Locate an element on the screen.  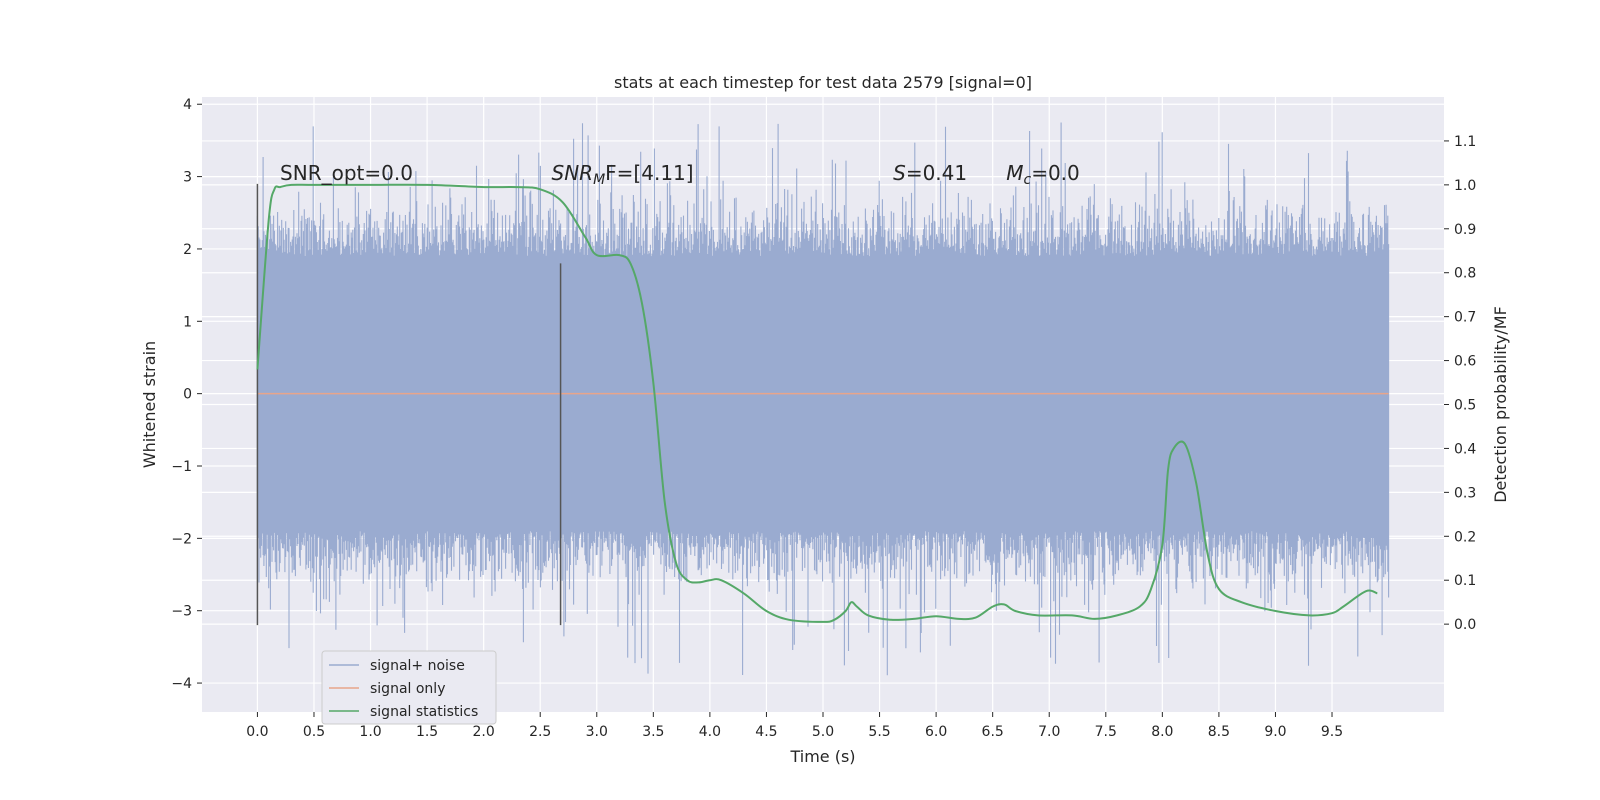
annotation-mc-sub: c is located at coordinates (1028, 180).